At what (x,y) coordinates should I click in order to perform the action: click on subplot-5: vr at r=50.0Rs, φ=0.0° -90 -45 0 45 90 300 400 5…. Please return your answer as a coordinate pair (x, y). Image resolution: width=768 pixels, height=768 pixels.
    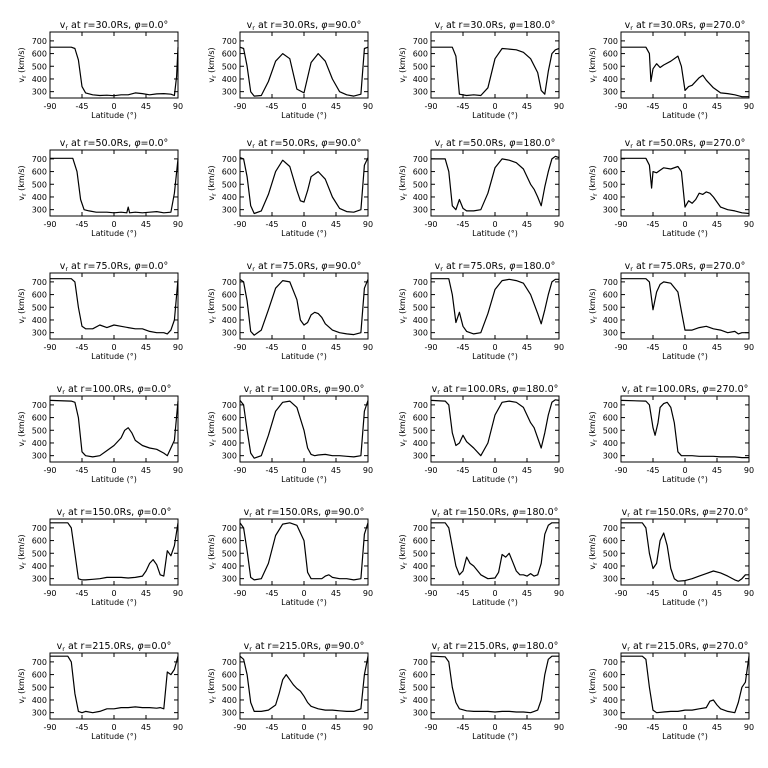
    Looking at the image, I should click on (100, 188).